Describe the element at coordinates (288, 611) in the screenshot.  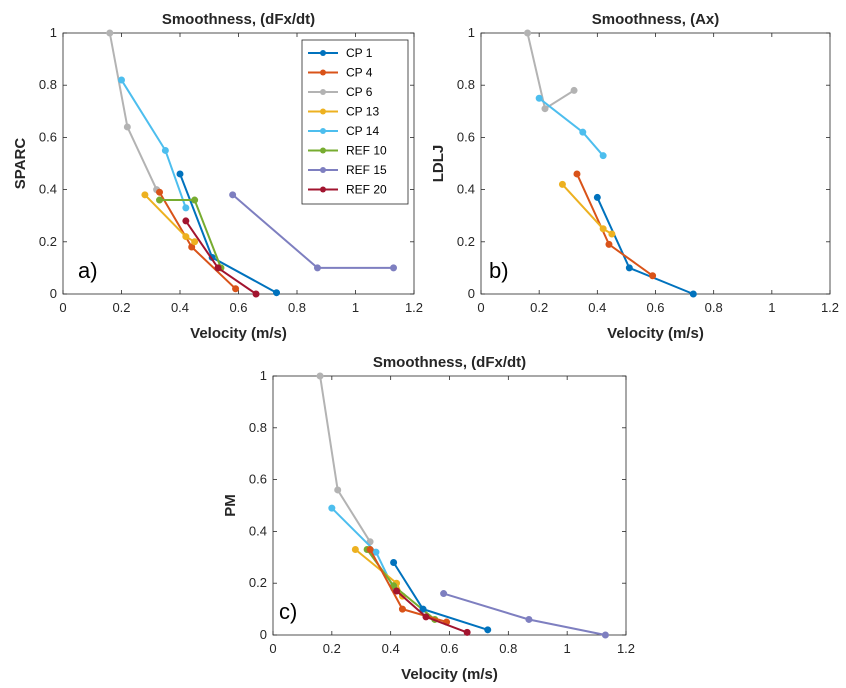
I see `panel-label: c)` at that location.